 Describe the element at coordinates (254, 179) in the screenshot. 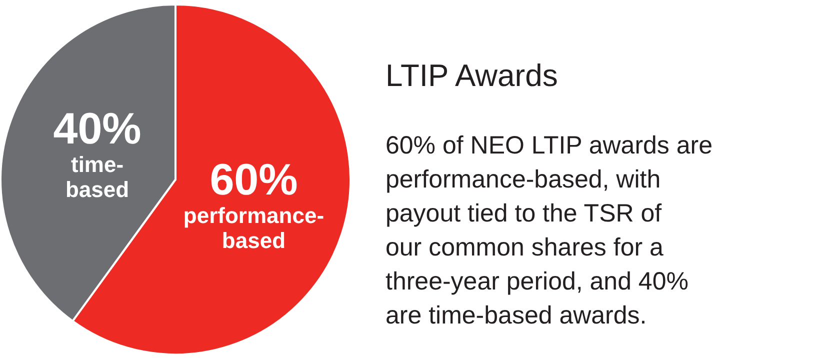

I see `data-label: 60%` at that location.